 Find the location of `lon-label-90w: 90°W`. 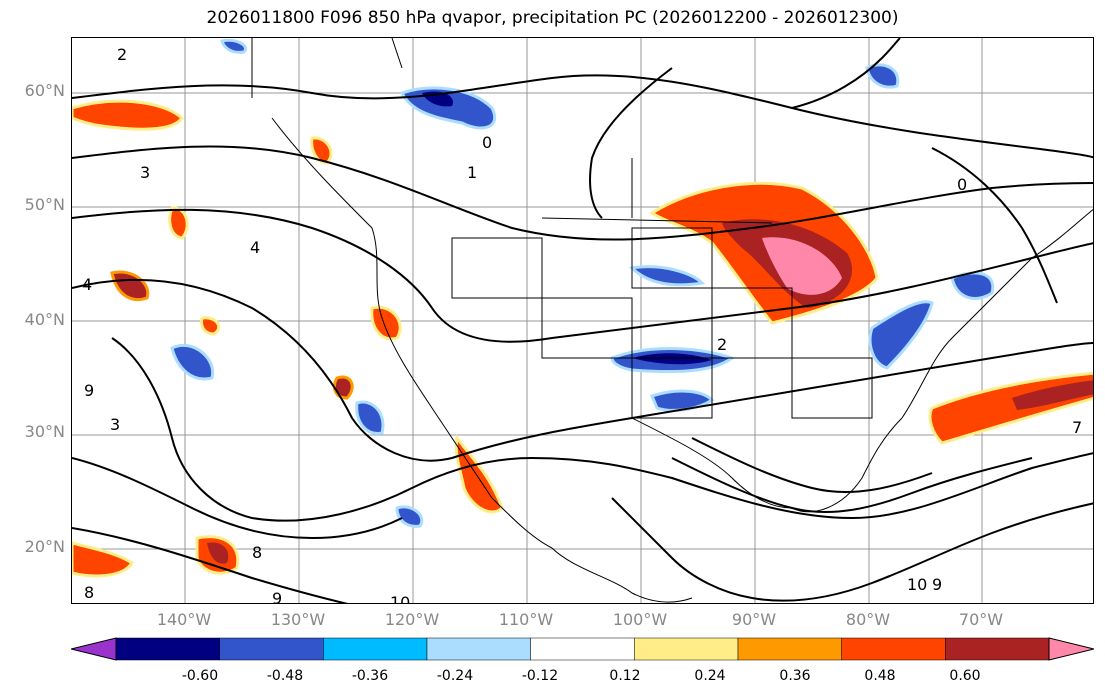

lon-label-90w: 90°W is located at coordinates (754, 619).